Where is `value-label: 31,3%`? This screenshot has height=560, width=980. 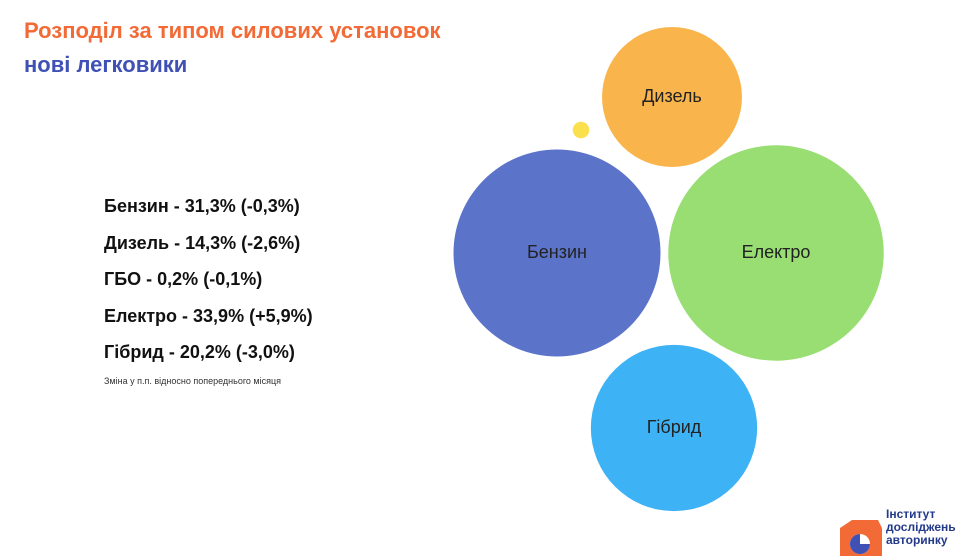 value-label: 31,3% is located at coordinates (210, 206).